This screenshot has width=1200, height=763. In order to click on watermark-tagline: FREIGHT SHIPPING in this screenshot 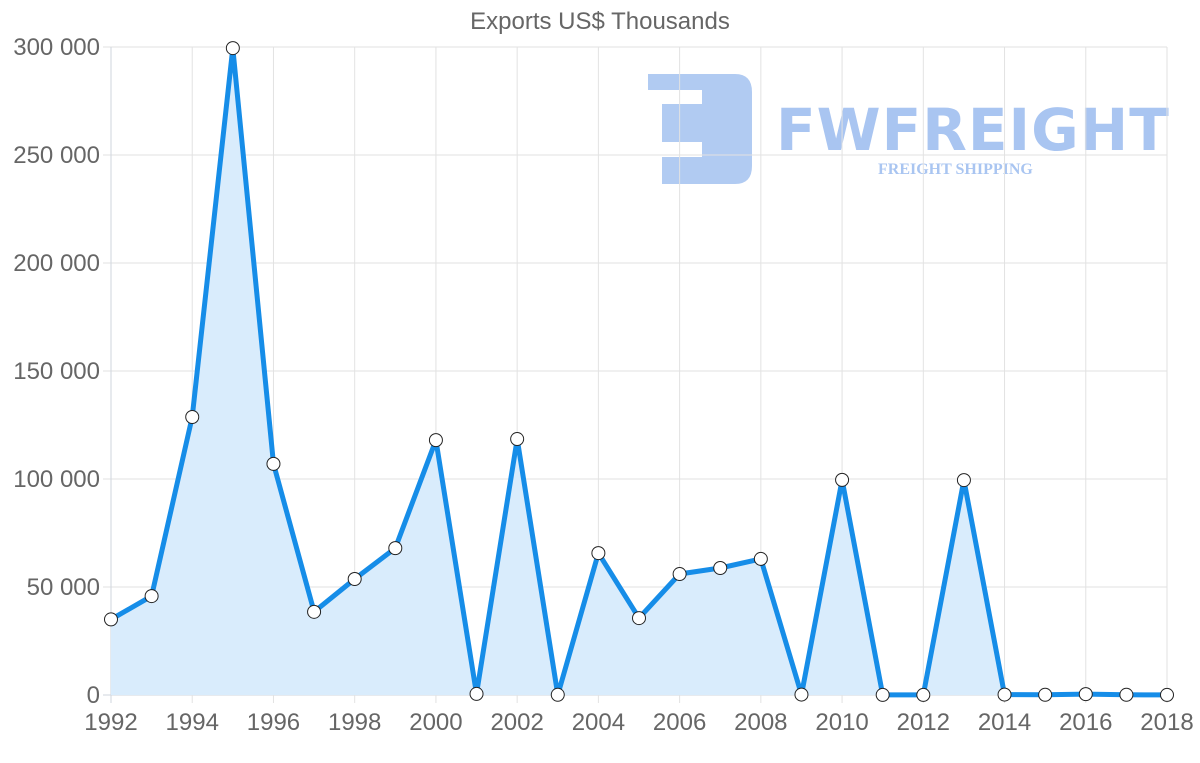, I will do `click(955, 169)`.